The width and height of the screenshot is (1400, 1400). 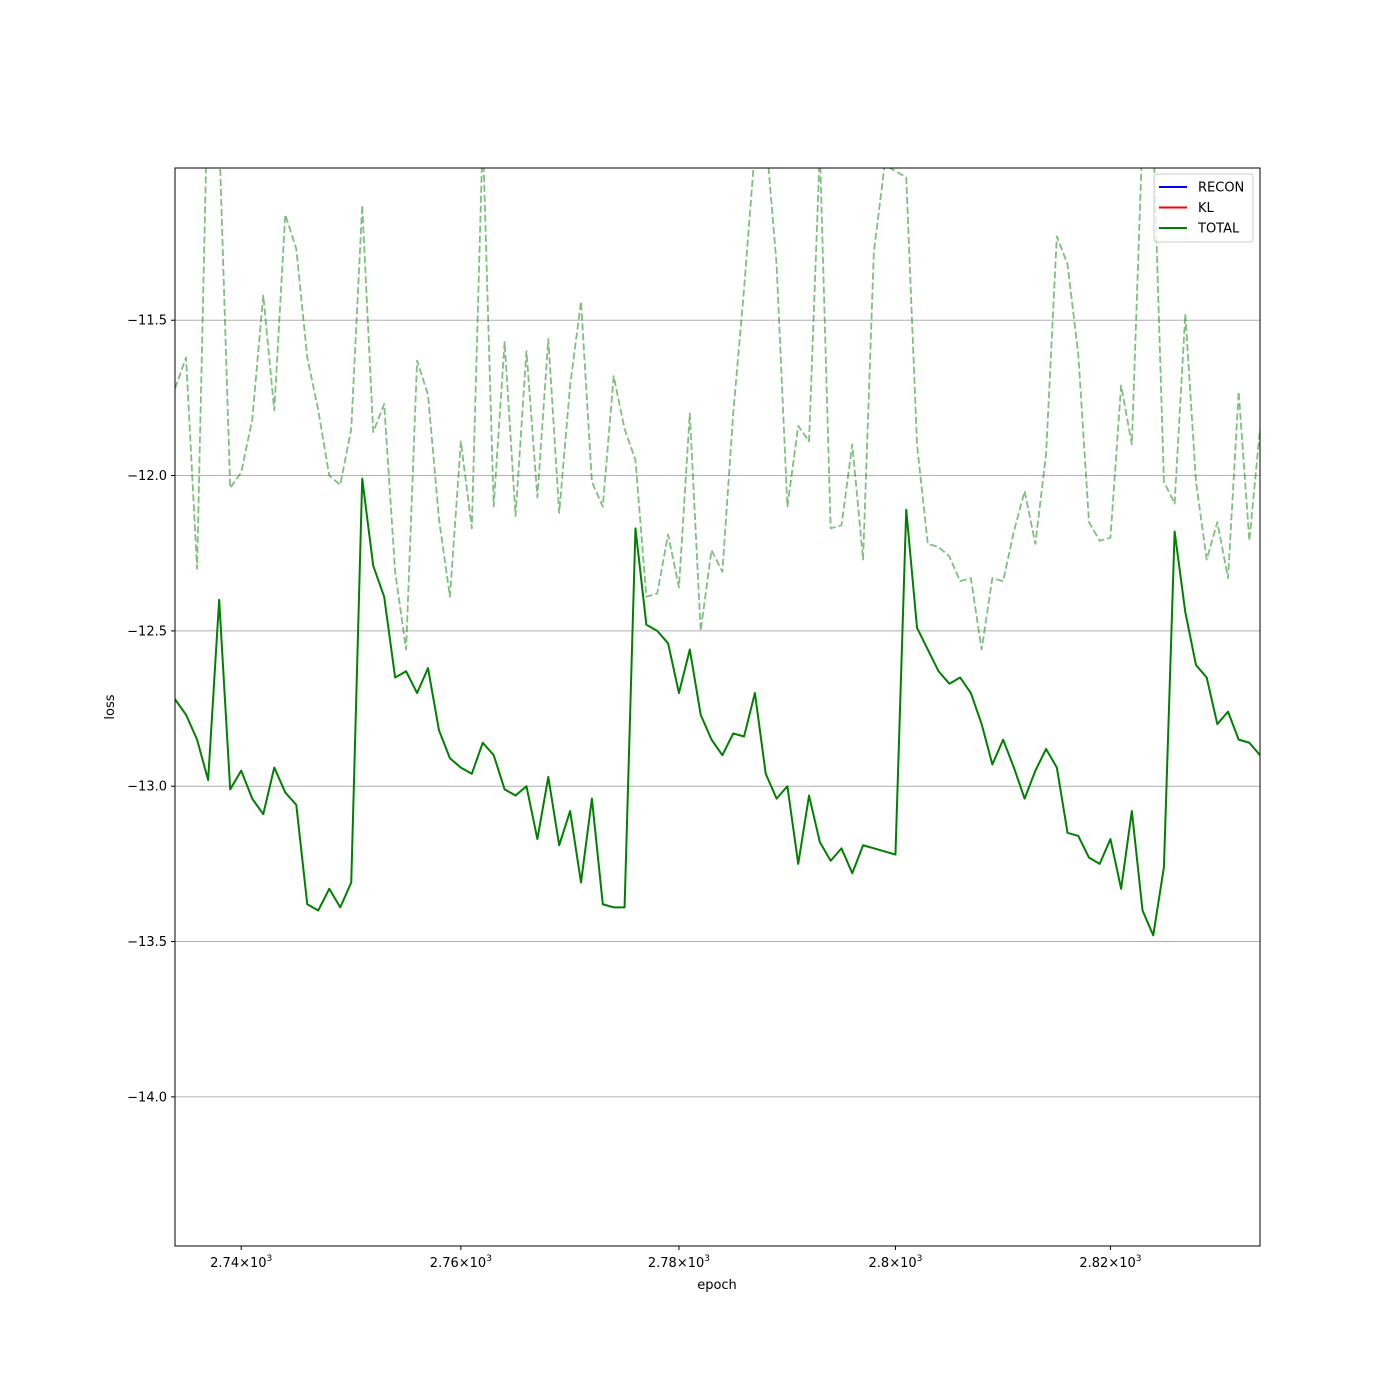 I want to click on legend-box, so click(x=1203, y=208).